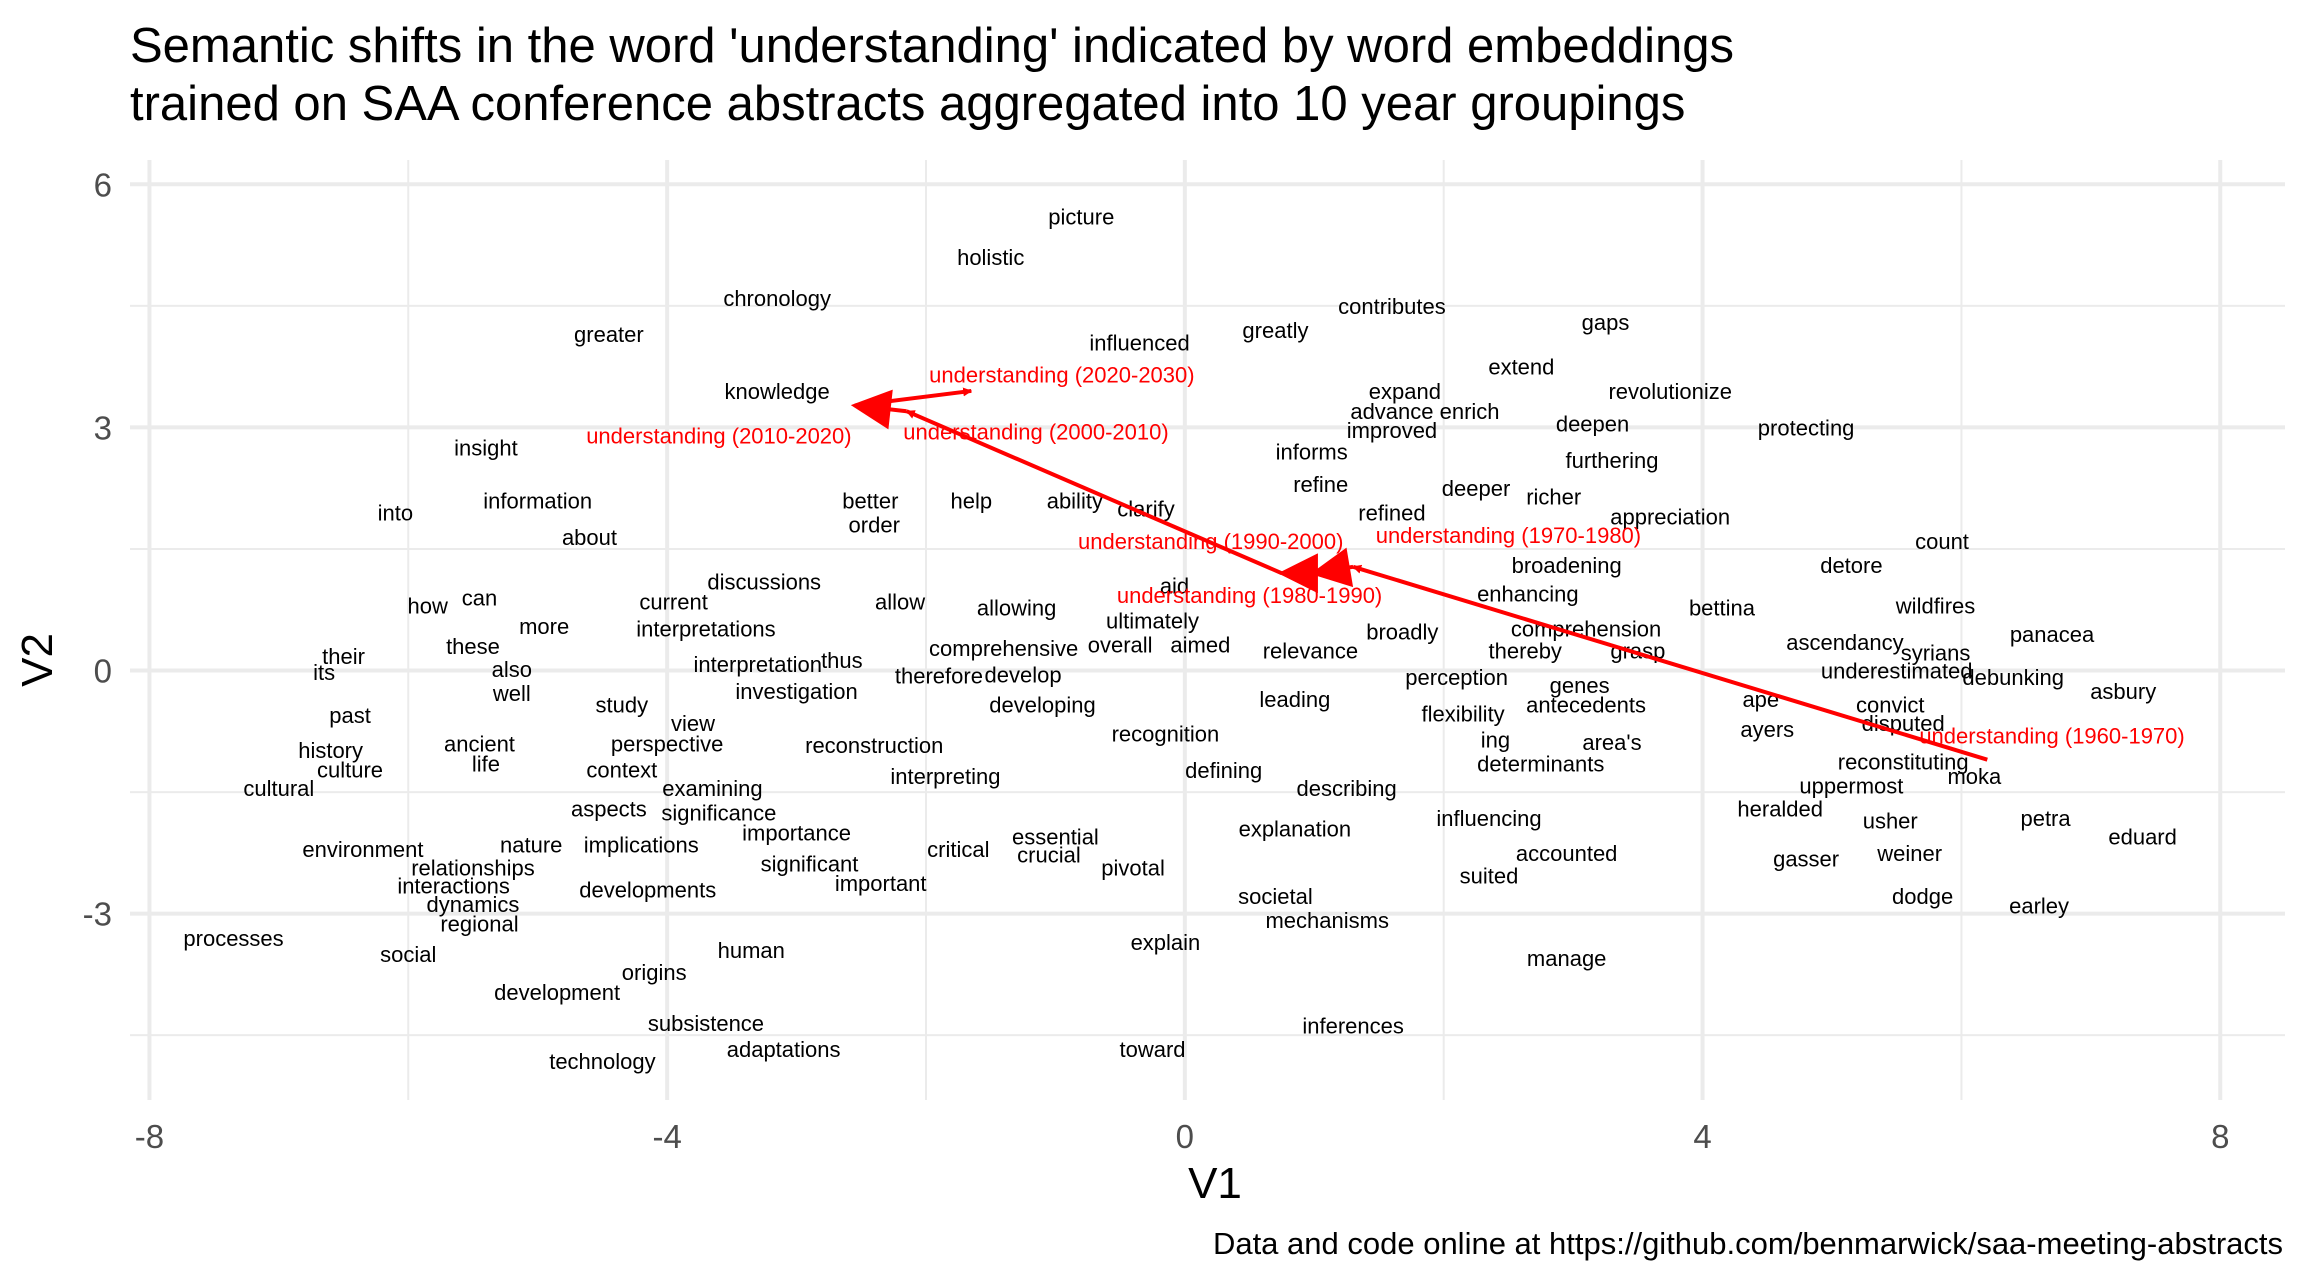 This screenshot has width=2300, height=1288. Describe the element at coordinates (1580, 685) in the screenshot. I see `word-label: genes` at that location.